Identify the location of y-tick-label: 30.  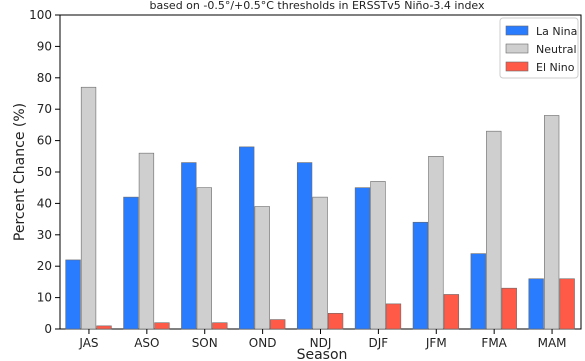
(44, 235).